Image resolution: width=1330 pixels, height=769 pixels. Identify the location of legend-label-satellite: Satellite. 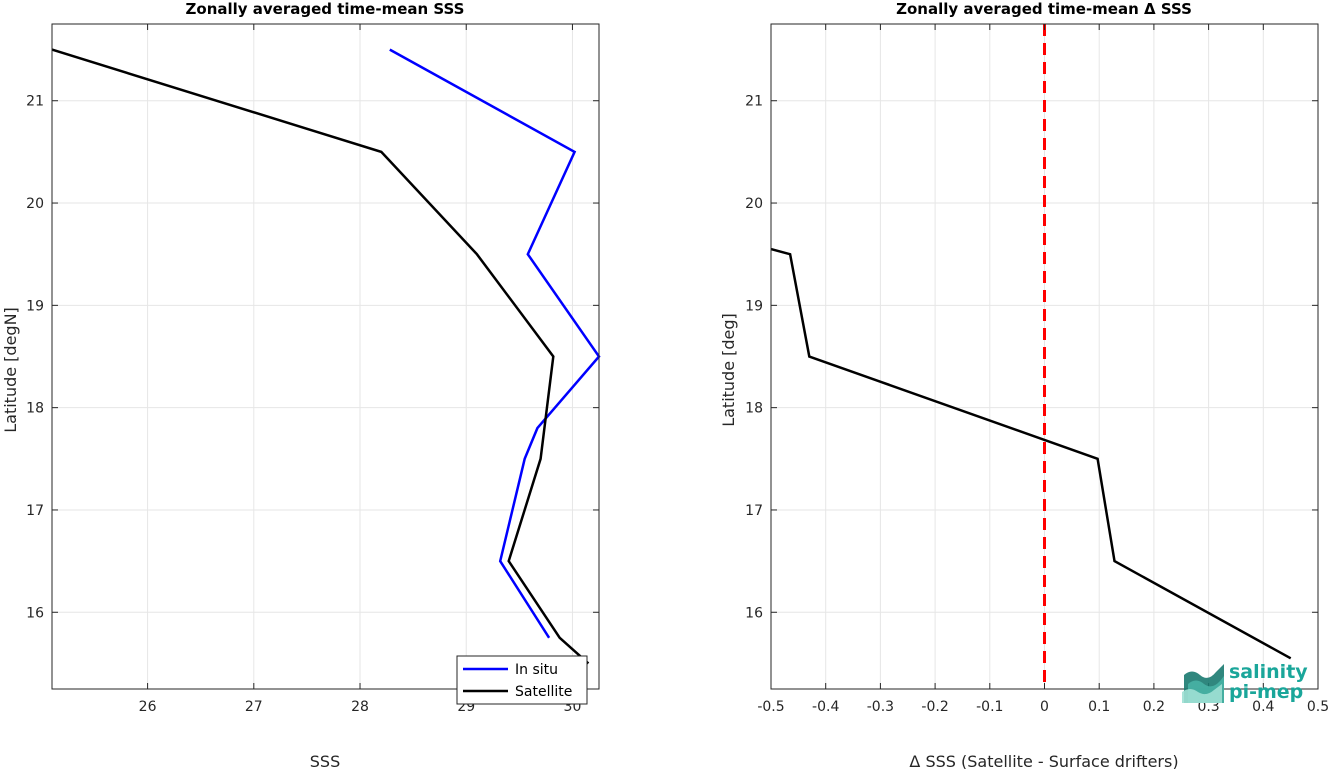
(543, 692).